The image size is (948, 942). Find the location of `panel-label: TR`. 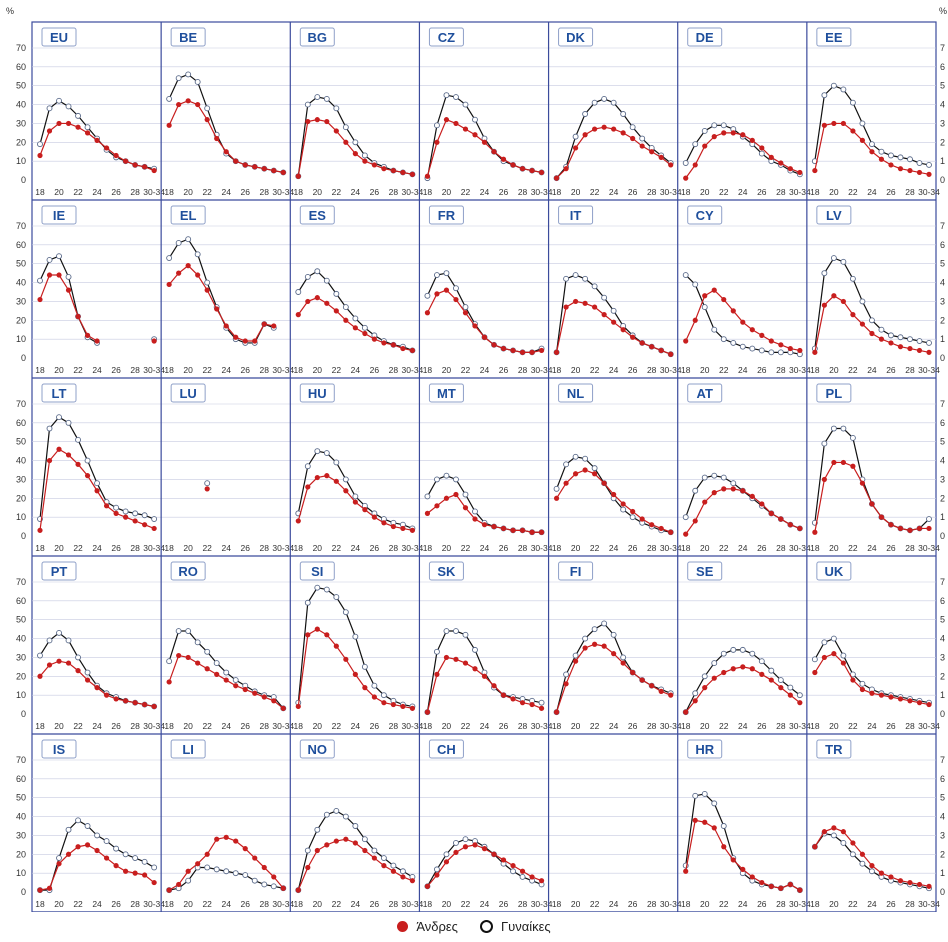

panel-label: TR is located at coordinates (834, 749).